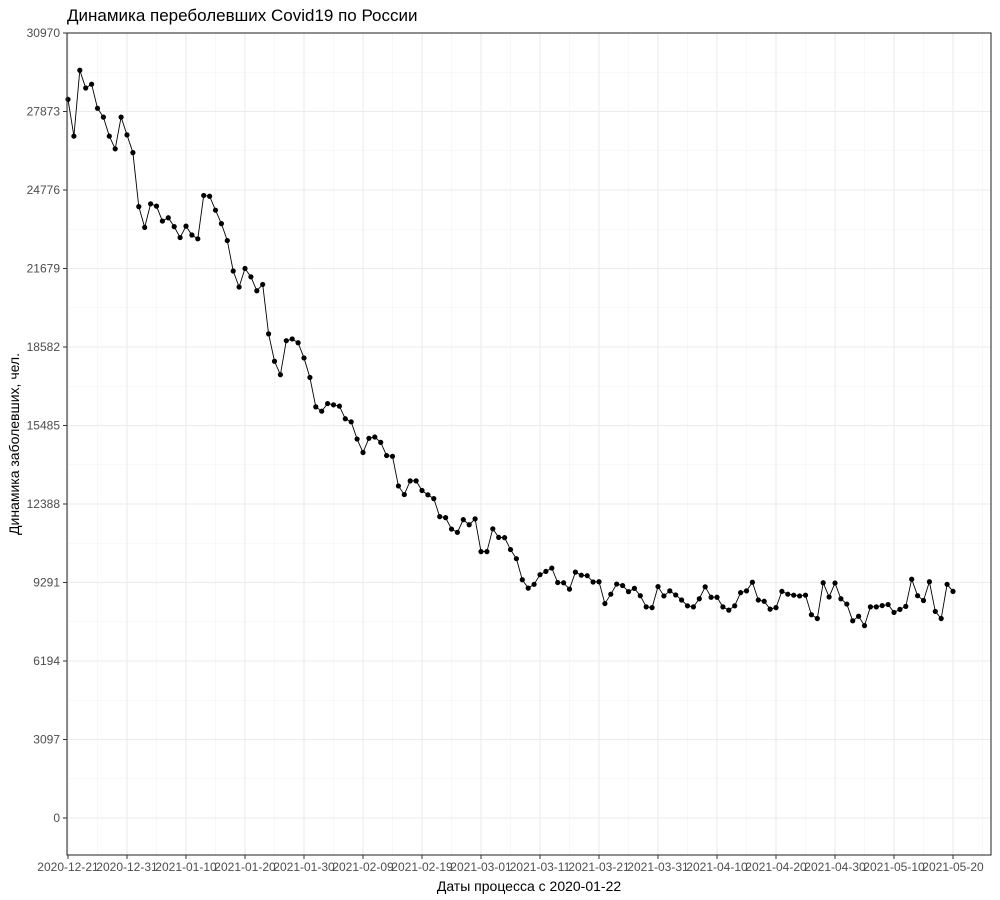  What do you see at coordinates (894, 867) in the screenshot?
I see `x-tick-label: 2021-05-10` at bounding box center [894, 867].